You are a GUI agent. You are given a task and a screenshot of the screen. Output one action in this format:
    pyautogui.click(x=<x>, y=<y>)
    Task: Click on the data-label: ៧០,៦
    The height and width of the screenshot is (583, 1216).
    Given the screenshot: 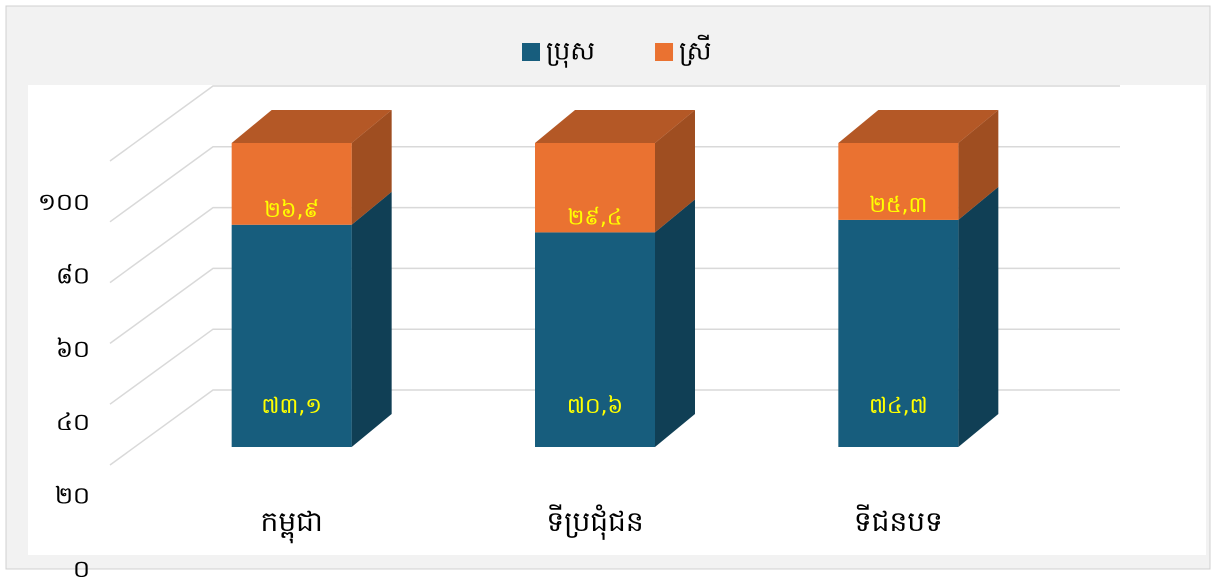 What is the action you would take?
    pyautogui.click(x=595, y=406)
    